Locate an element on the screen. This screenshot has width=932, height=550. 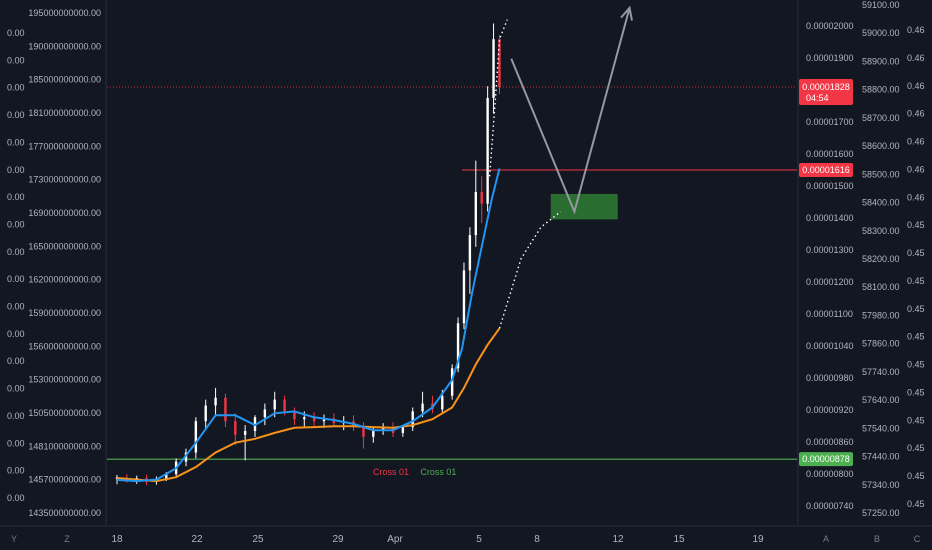
left-axis-2-tick-label: 190000000000.00 is located at coordinates (64, 46).